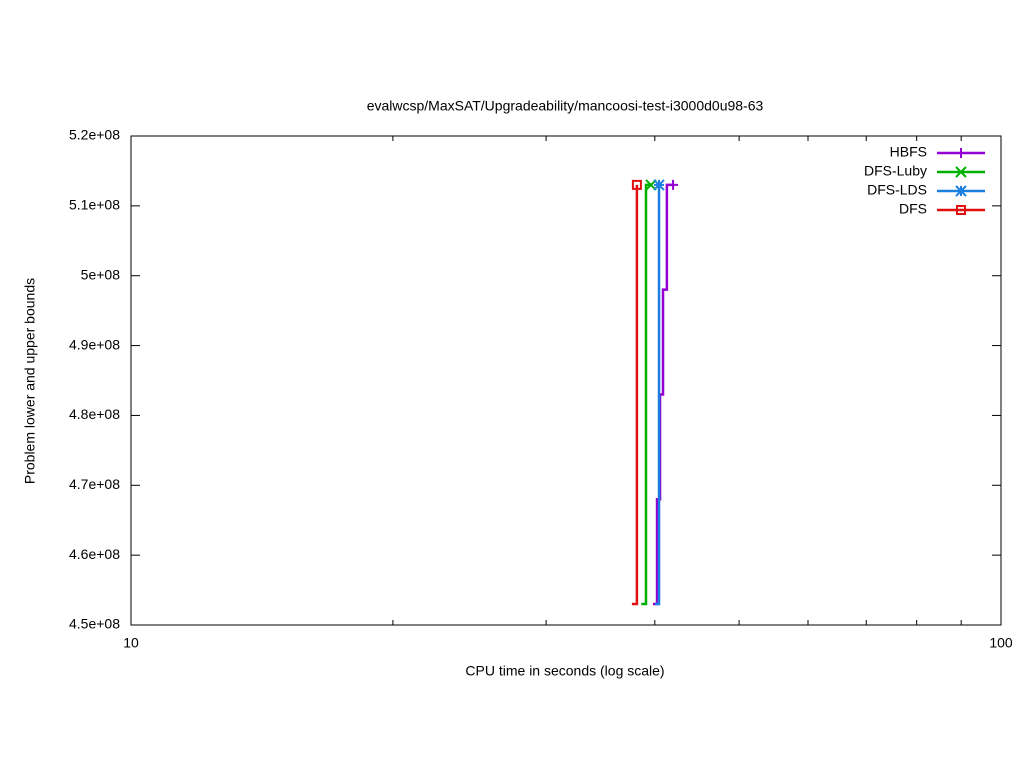 The image size is (1024, 768). Describe the element at coordinates (94, 344) in the screenshot. I see `y-tick-label: 4.9e+08` at that location.